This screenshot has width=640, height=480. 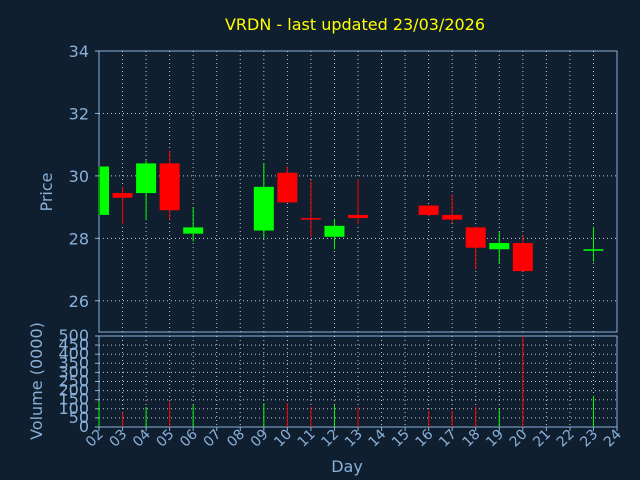 I want to click on volume-y-tick-label: 500, so click(x=73, y=335).